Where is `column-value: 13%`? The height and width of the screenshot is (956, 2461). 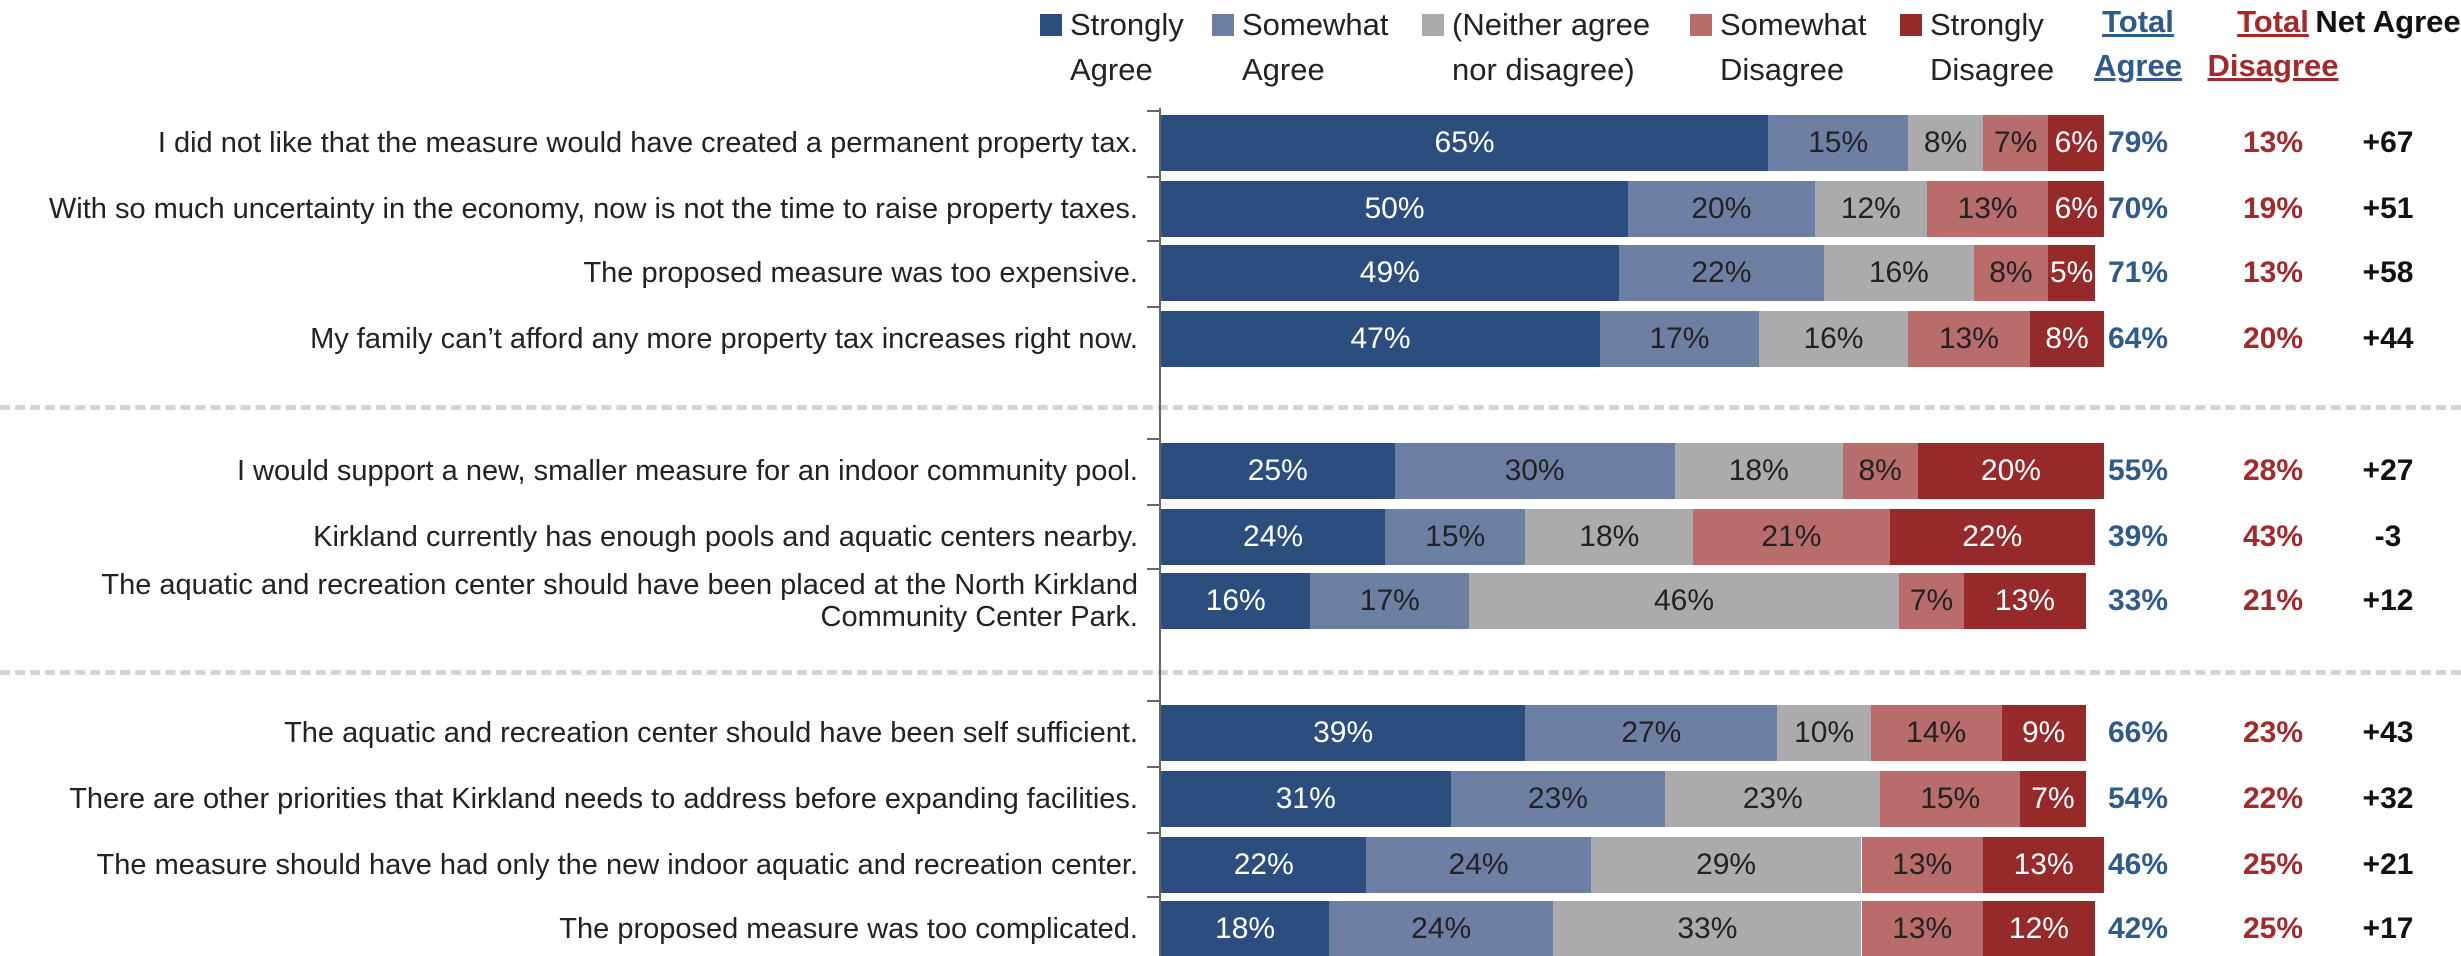 column-value: 13% is located at coordinates (2273, 272).